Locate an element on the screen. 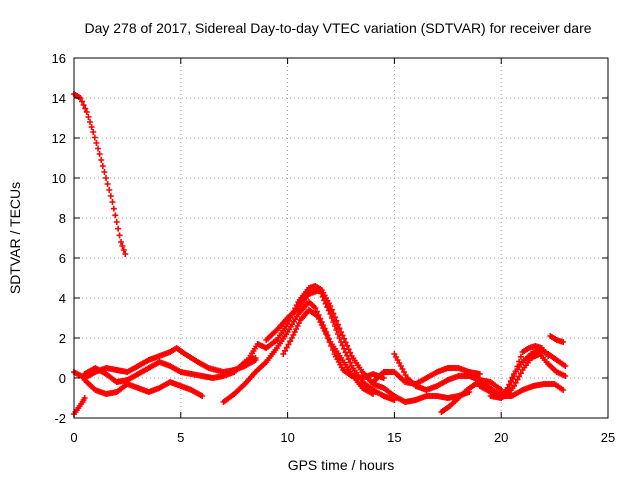 This screenshot has height=480, width=640. y-tick-label: 4 is located at coordinates (62, 298).